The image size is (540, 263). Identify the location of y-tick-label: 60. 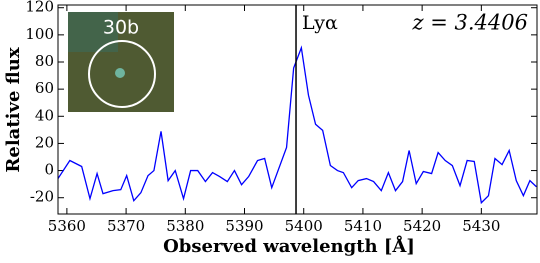
(44, 88).